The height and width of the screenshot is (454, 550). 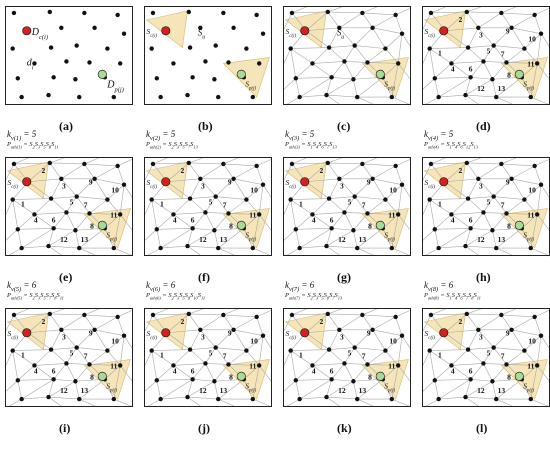 What do you see at coordinates (115, 86) in the screenshot?
I see `dest-label: Dp(j)` at bounding box center [115, 86].